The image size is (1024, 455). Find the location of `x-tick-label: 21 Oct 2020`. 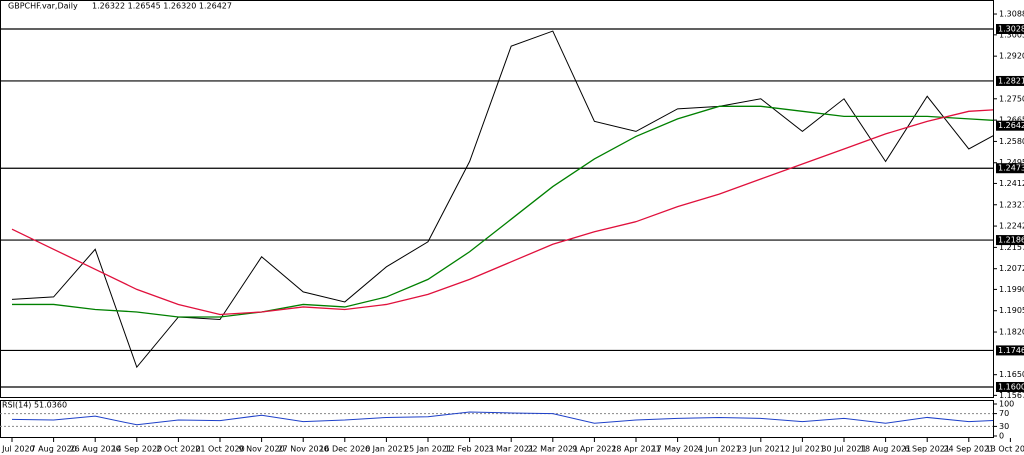

x-tick-label: 21 Oct 2020 is located at coordinates (219, 449).